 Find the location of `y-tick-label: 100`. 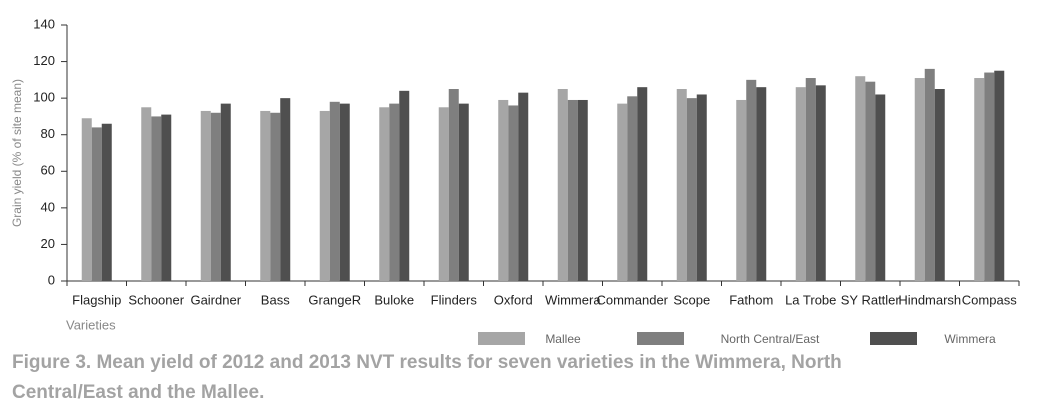

y-tick-label: 100 is located at coordinates (44, 97).